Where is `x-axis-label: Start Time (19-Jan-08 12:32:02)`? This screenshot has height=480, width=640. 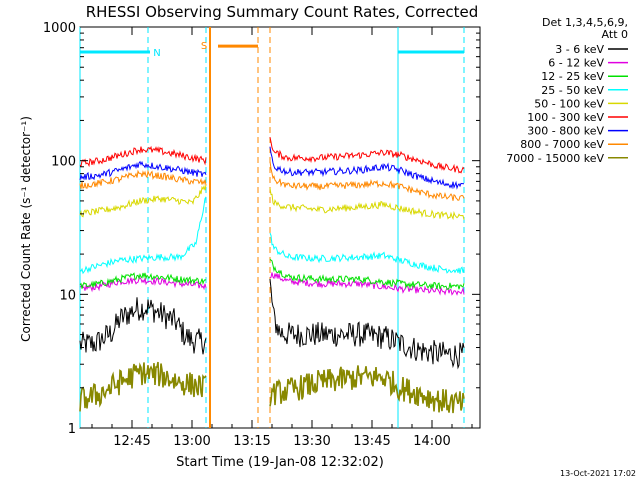 x-axis-label: Start Time (19-Jan-08 12:32:02) is located at coordinates (280, 462).